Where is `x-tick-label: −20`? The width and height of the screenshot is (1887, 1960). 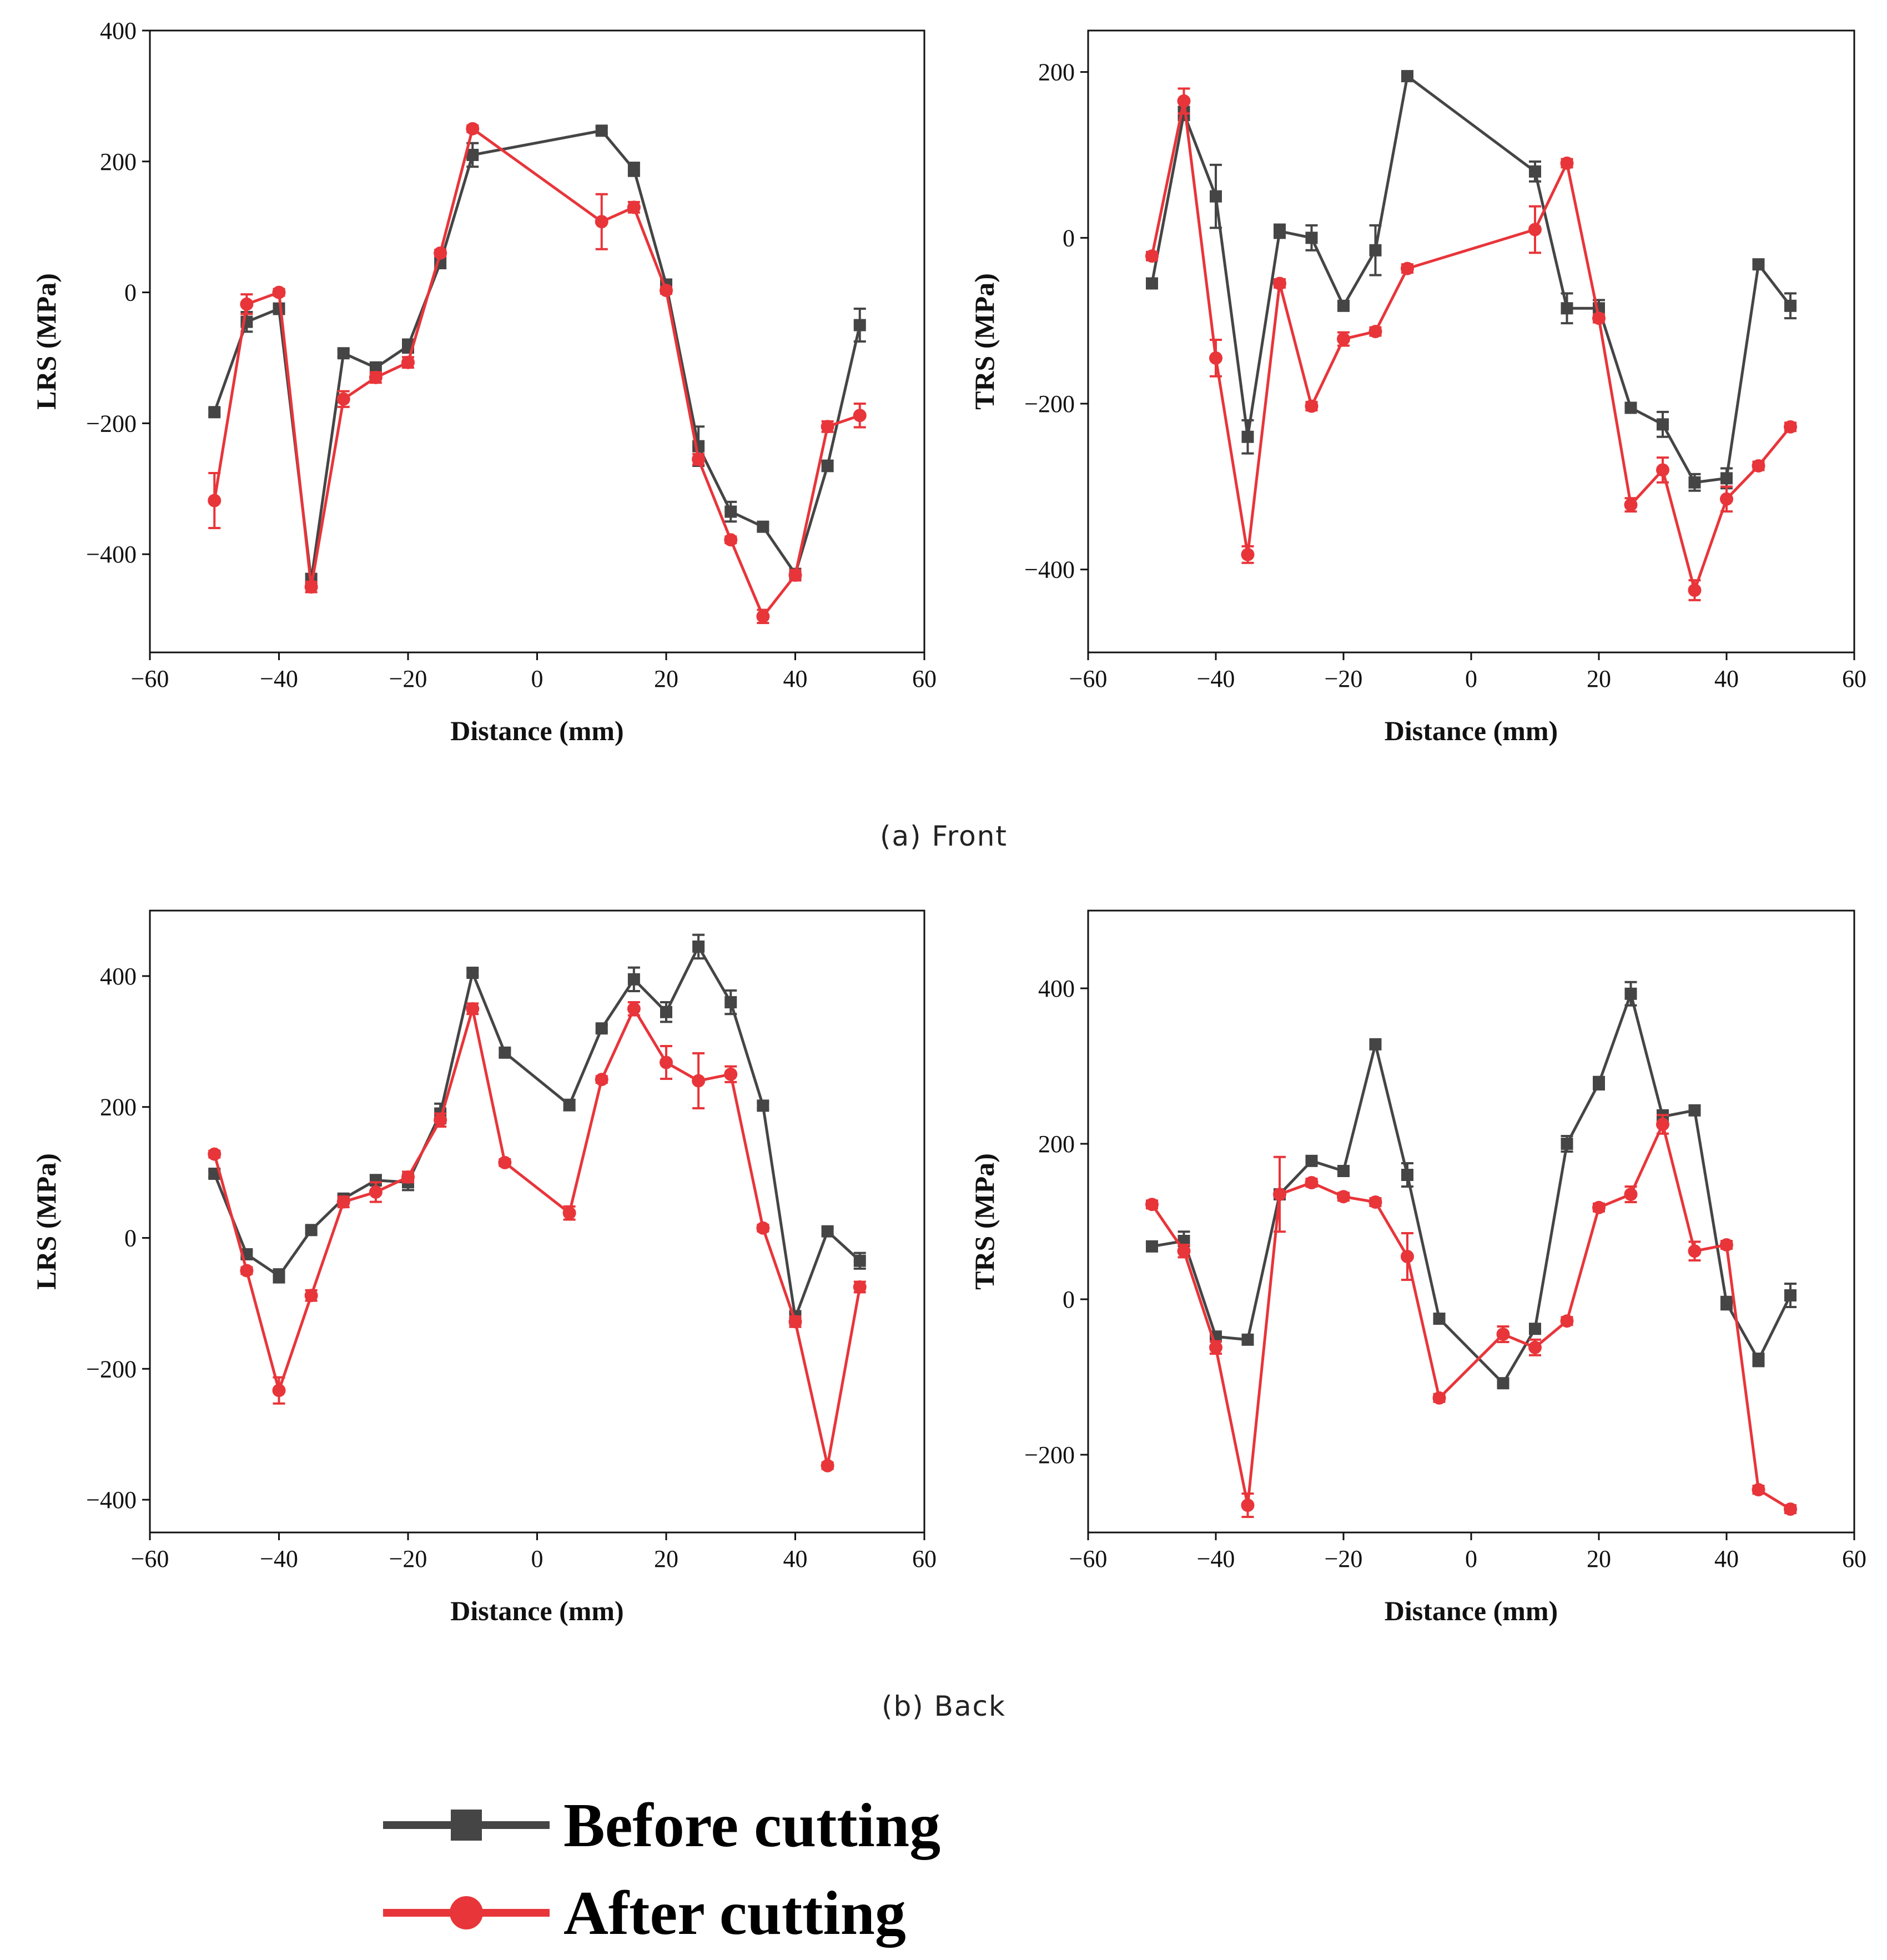
x-tick-label: −20 is located at coordinates (1344, 1558).